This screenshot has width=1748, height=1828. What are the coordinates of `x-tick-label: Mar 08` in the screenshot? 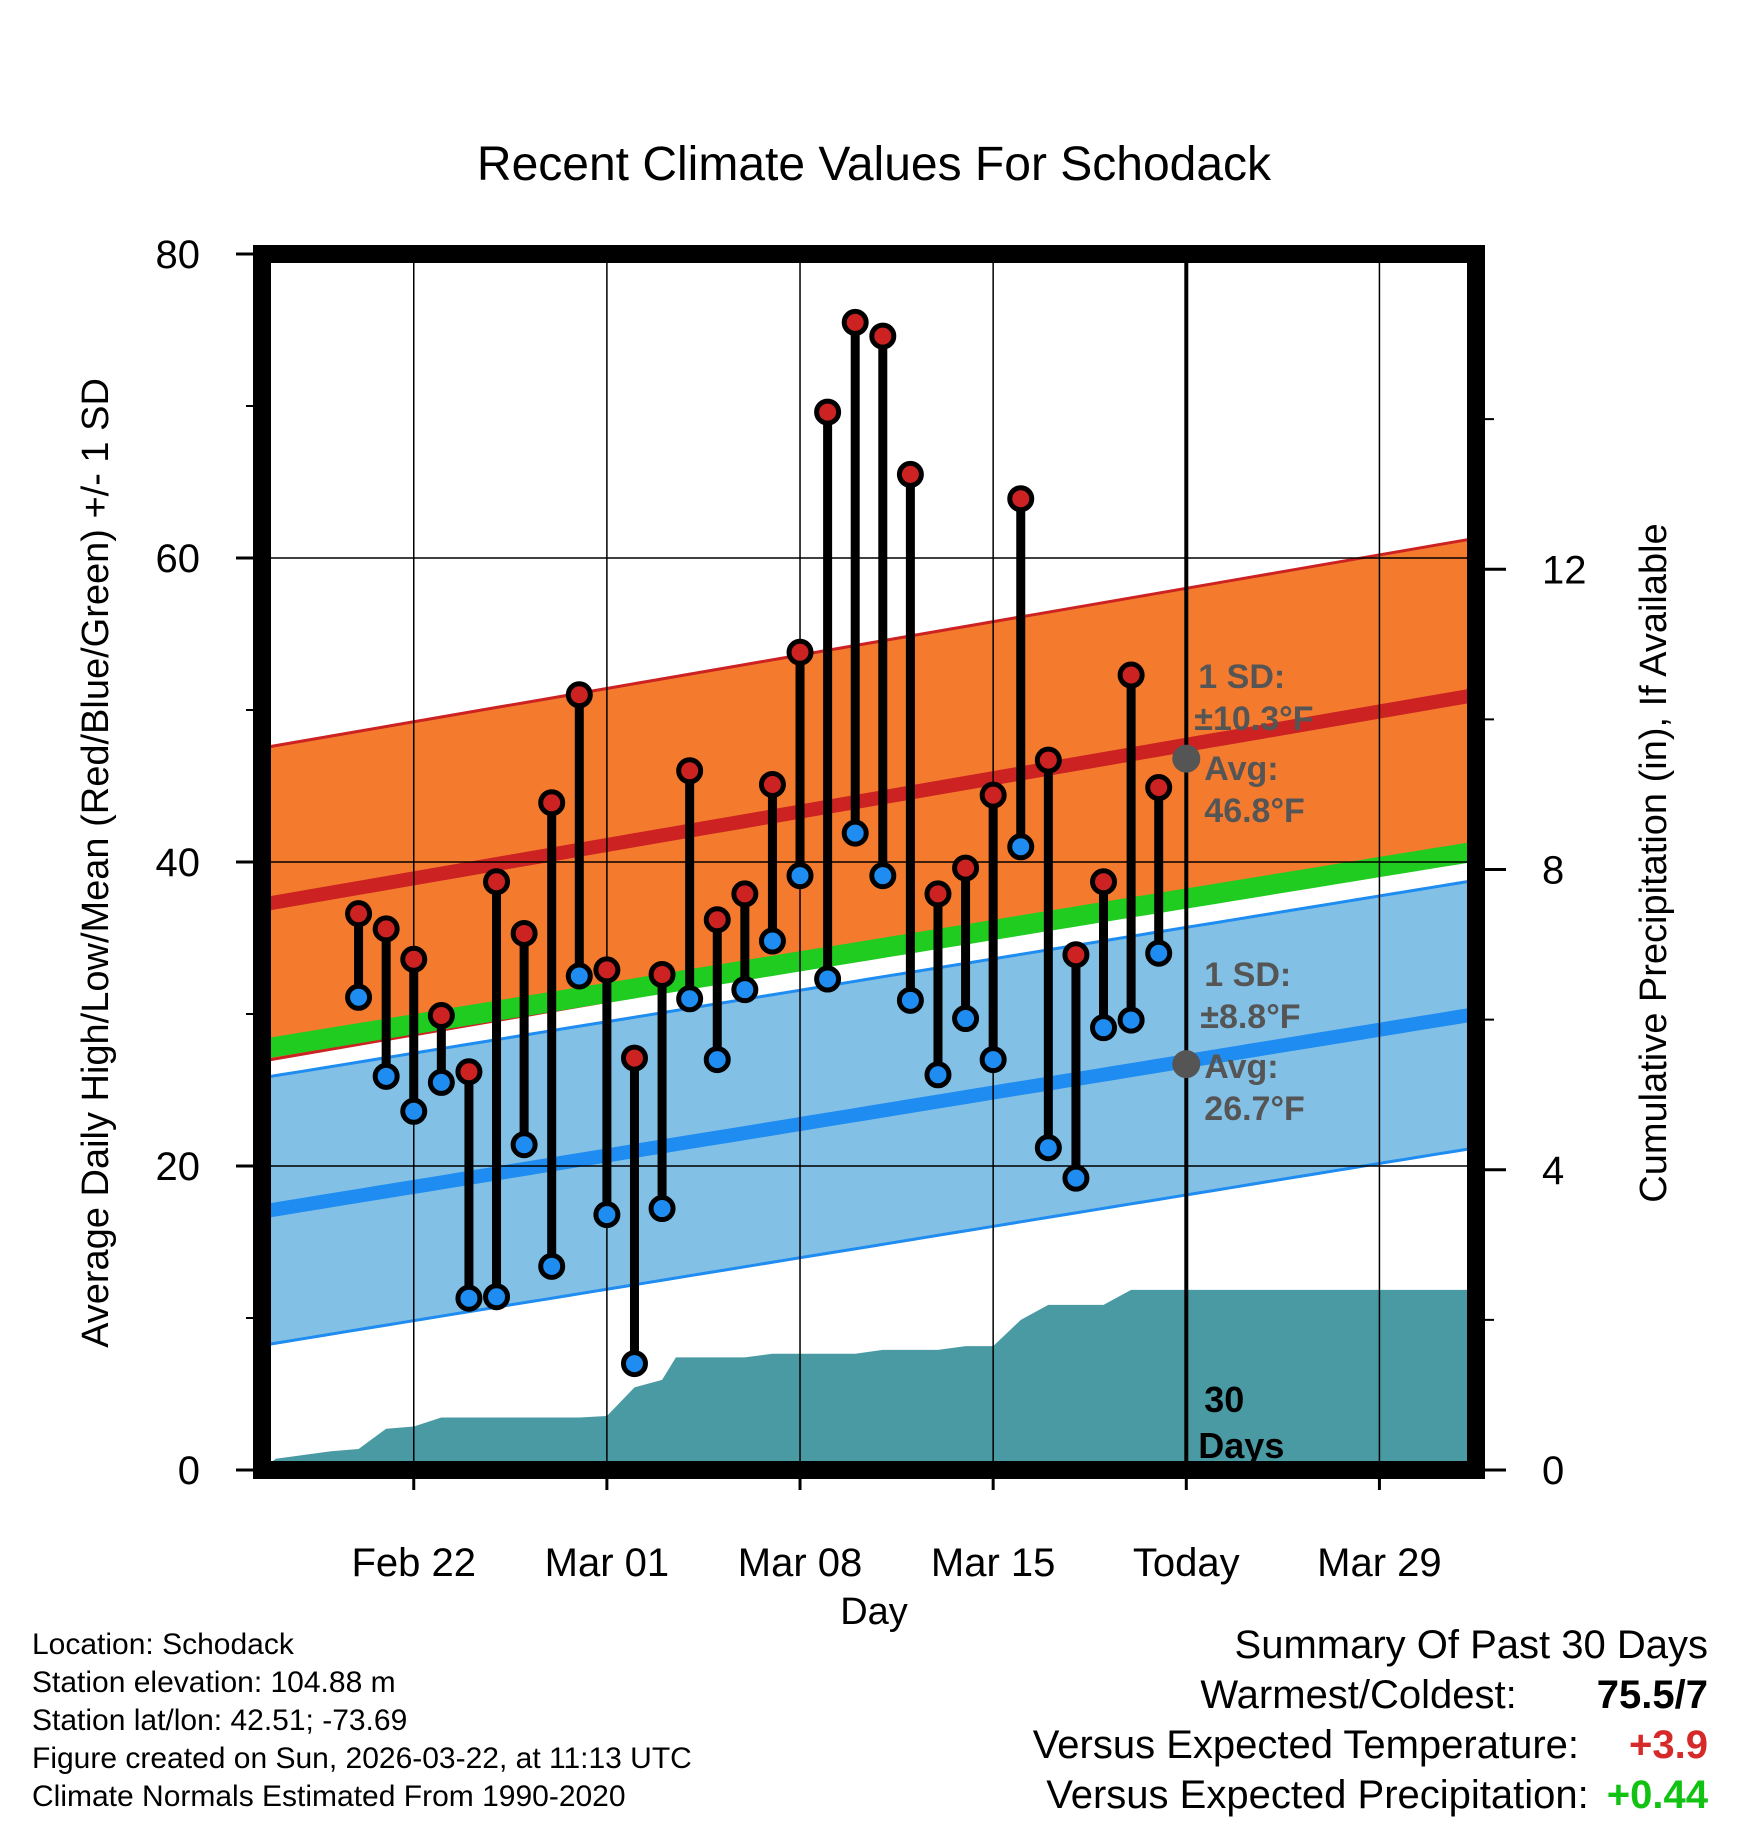 It's located at (800, 1563).